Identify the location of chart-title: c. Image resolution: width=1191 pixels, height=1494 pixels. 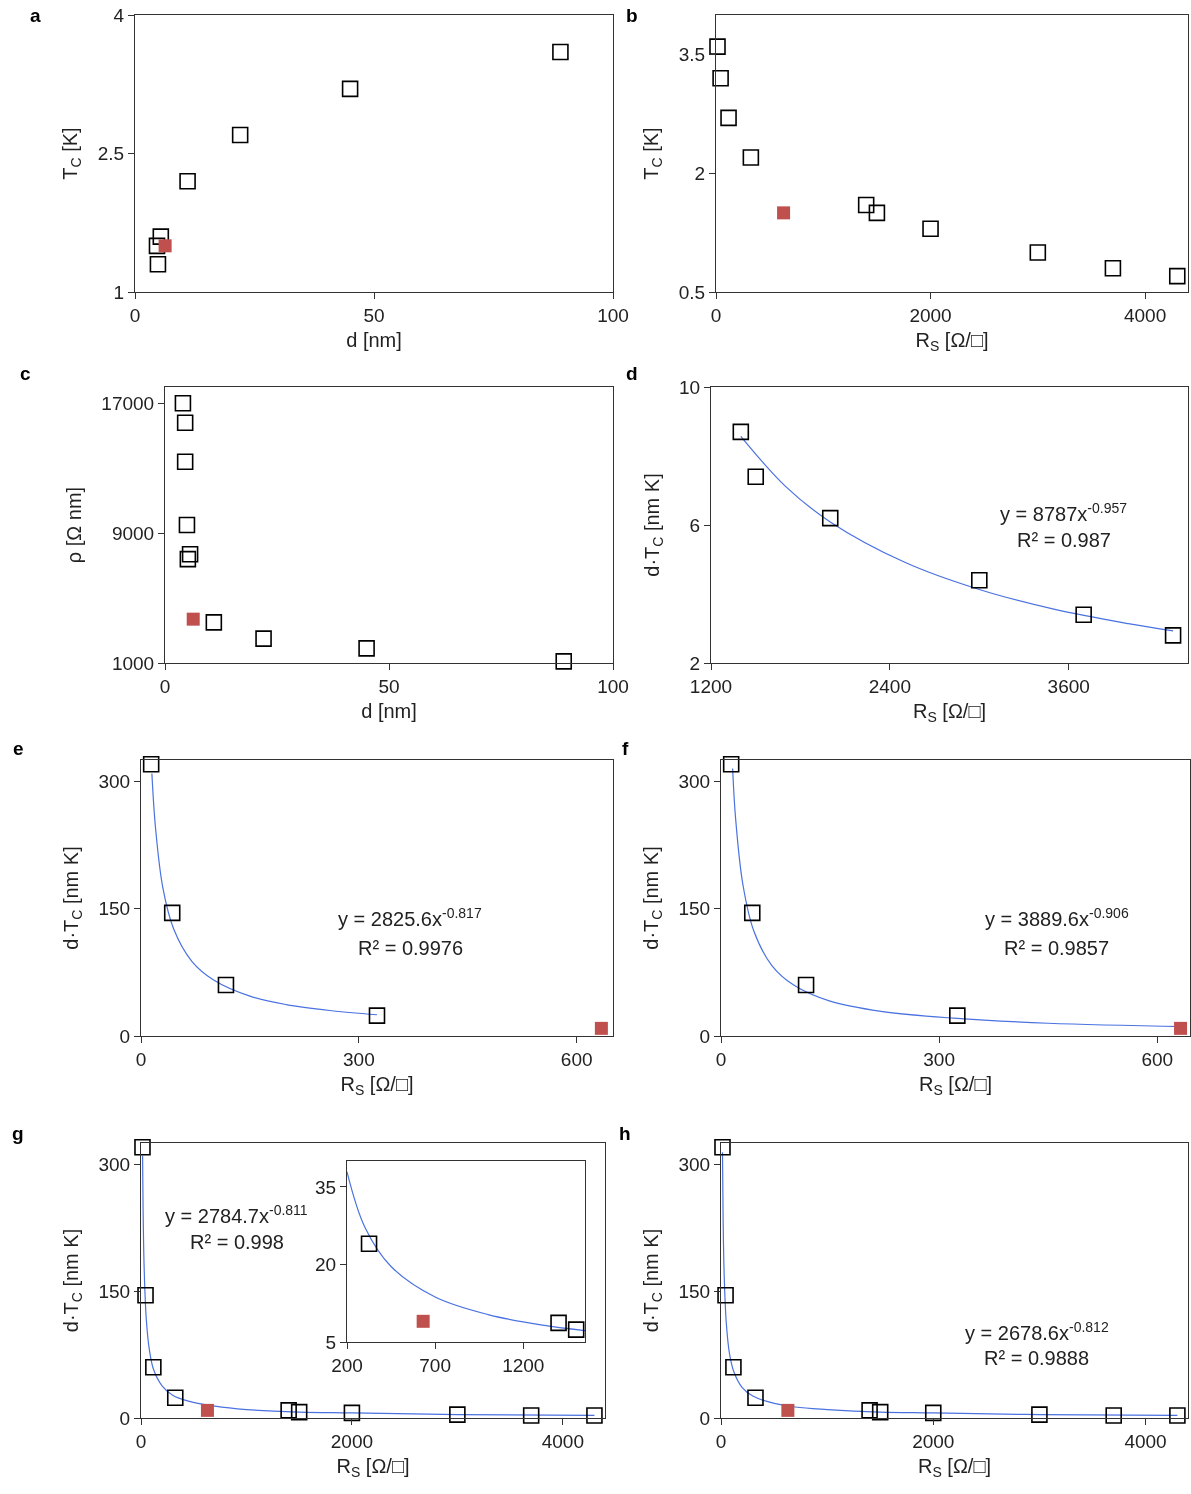
(25, 373).